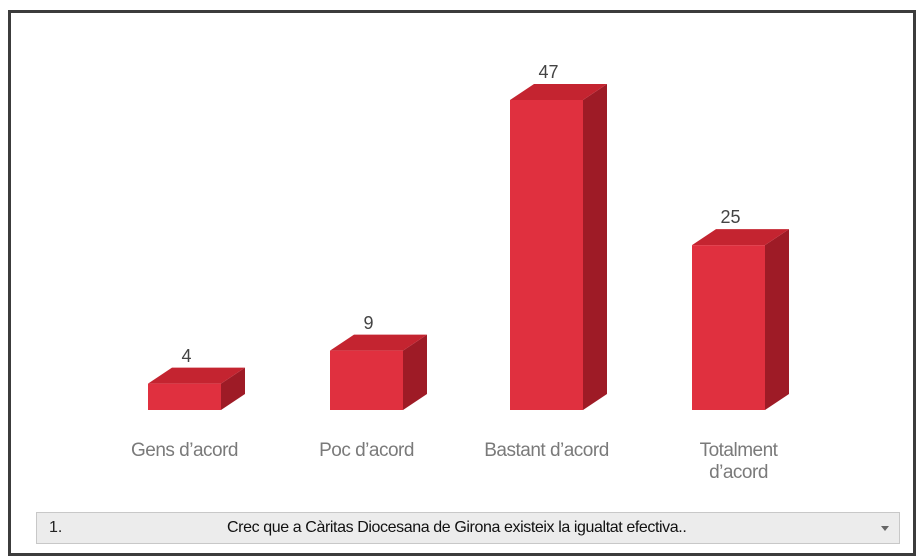 Image resolution: width=918 pixels, height=560 pixels. What do you see at coordinates (548, 72) in the screenshot?
I see `data-label: 47` at bounding box center [548, 72].